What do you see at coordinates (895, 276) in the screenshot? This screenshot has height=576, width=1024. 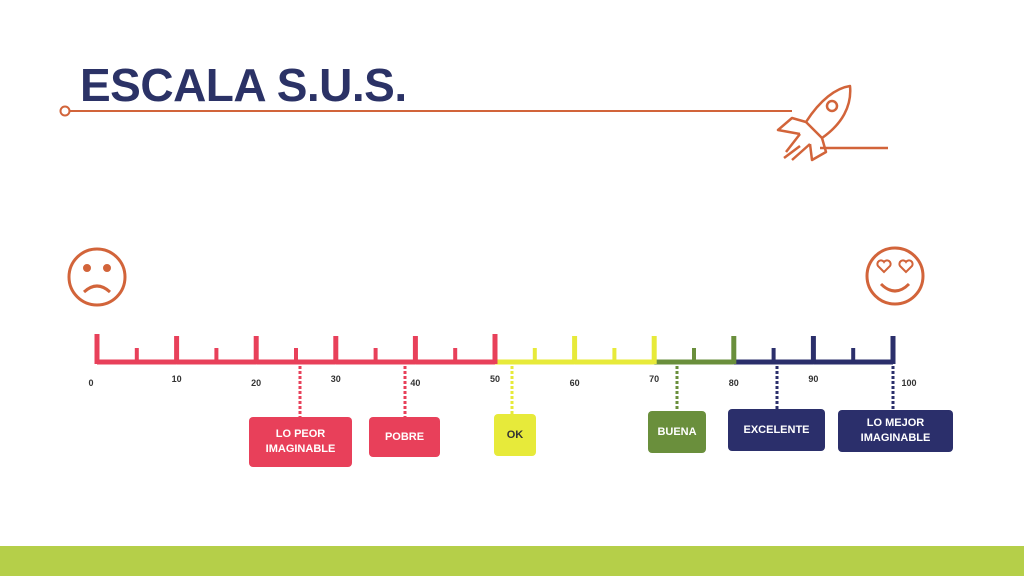 I see `happy-face` at bounding box center [895, 276].